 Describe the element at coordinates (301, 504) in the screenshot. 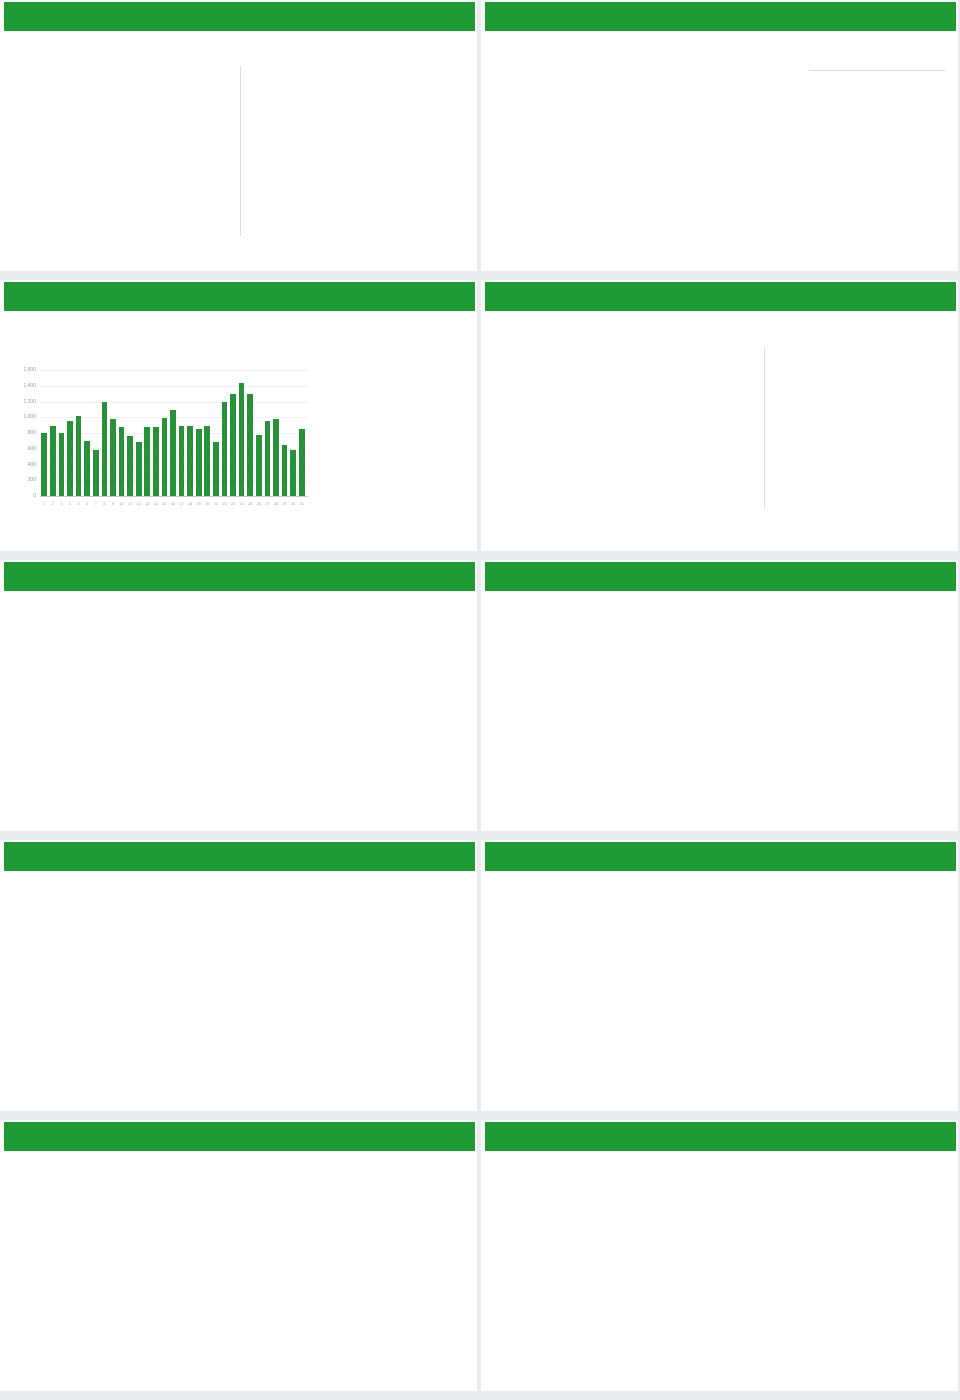

I see `x-category-label: 31` at that location.